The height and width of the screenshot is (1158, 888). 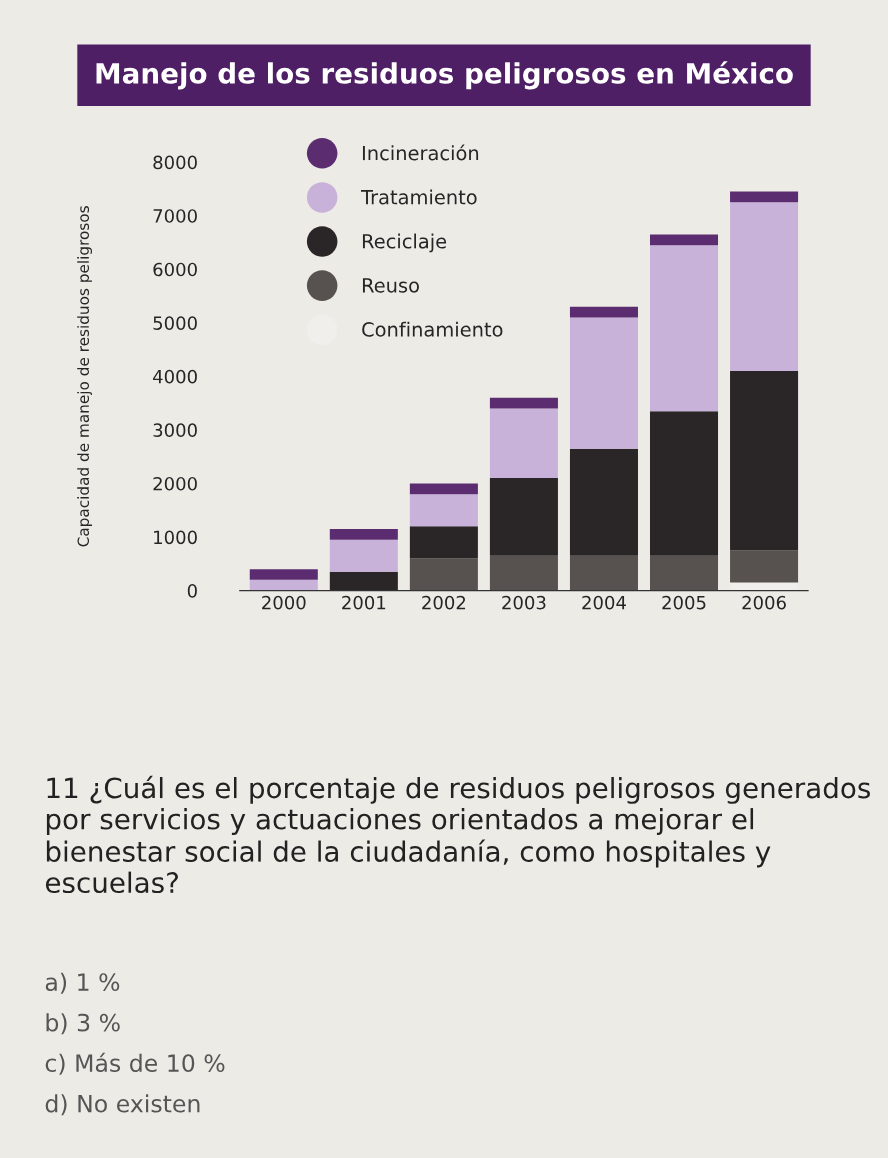 What do you see at coordinates (419, 197) in the screenshot?
I see `legend-label: Tratamiento` at bounding box center [419, 197].